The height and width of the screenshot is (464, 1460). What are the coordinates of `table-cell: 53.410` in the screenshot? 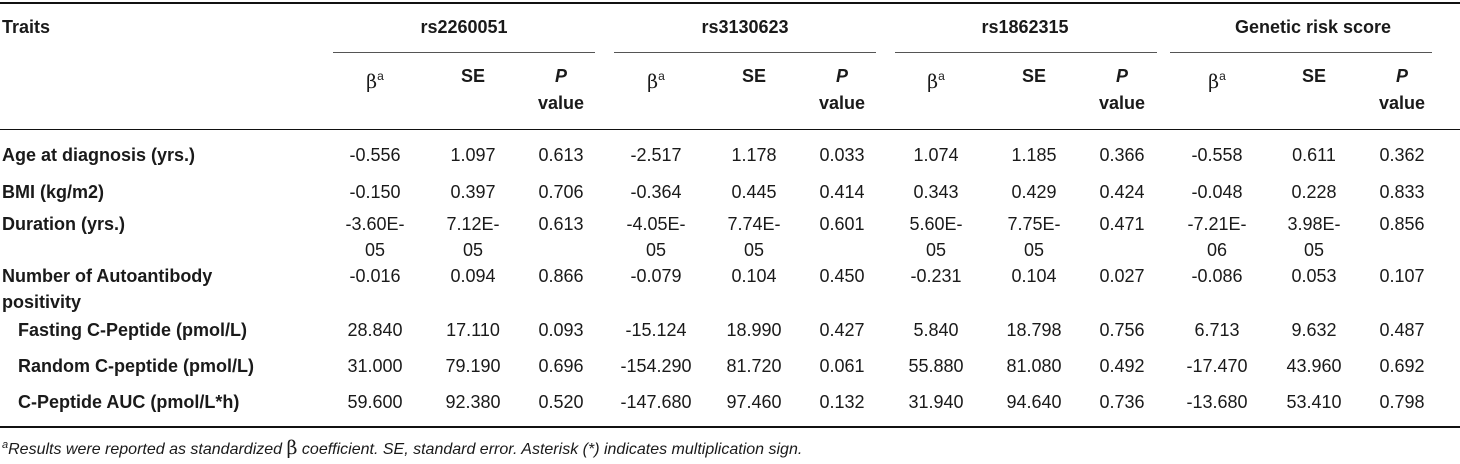 It's located at (1314, 402).